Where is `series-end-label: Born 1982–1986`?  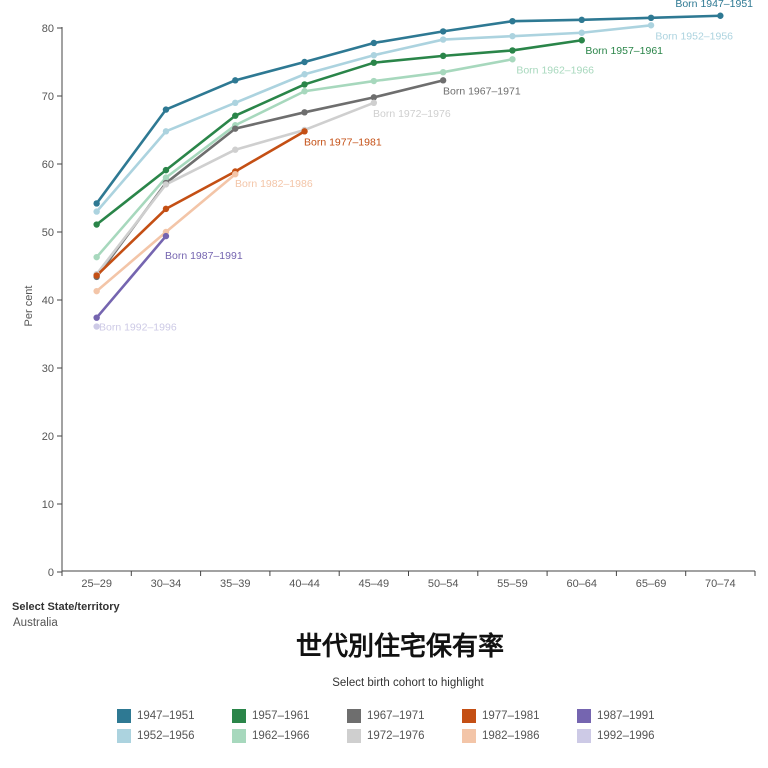
series-end-label: Born 1982–1986 is located at coordinates (274, 184).